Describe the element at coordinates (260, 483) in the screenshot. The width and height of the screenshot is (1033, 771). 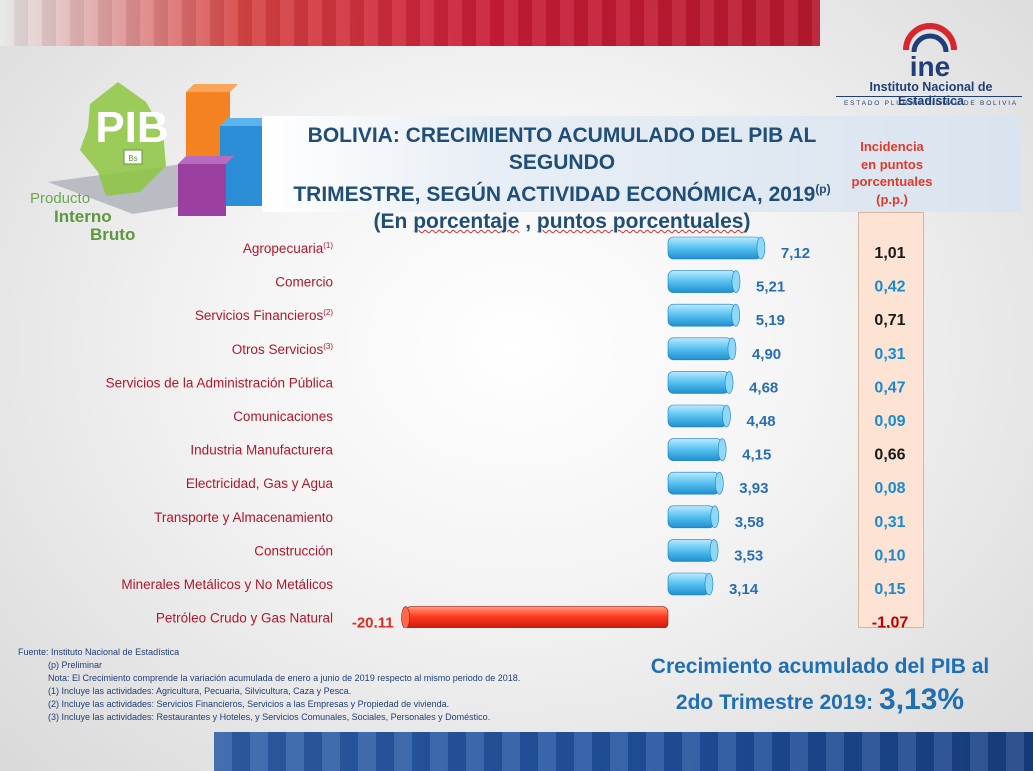
I see `category-label-8: Electricidad, Gas y Agua` at that location.